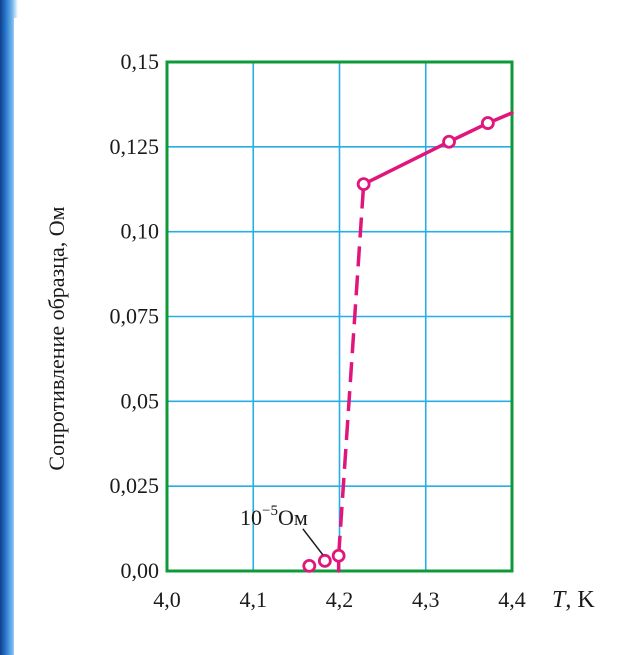 Image resolution: width=644 pixels, height=655 pixels. What do you see at coordinates (313, 542) in the screenshot?
I see `annotation-leader-line` at bounding box center [313, 542].